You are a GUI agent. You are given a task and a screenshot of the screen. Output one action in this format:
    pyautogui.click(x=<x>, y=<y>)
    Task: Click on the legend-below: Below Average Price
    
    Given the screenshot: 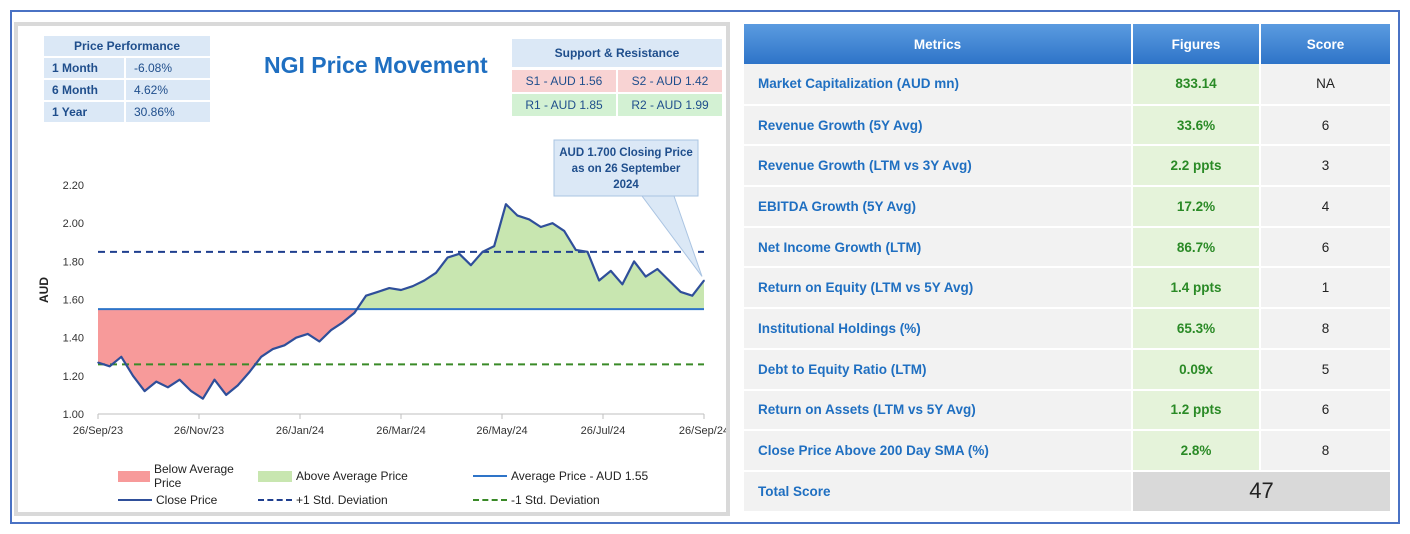 What is the action you would take?
    pyautogui.click(x=188, y=476)
    